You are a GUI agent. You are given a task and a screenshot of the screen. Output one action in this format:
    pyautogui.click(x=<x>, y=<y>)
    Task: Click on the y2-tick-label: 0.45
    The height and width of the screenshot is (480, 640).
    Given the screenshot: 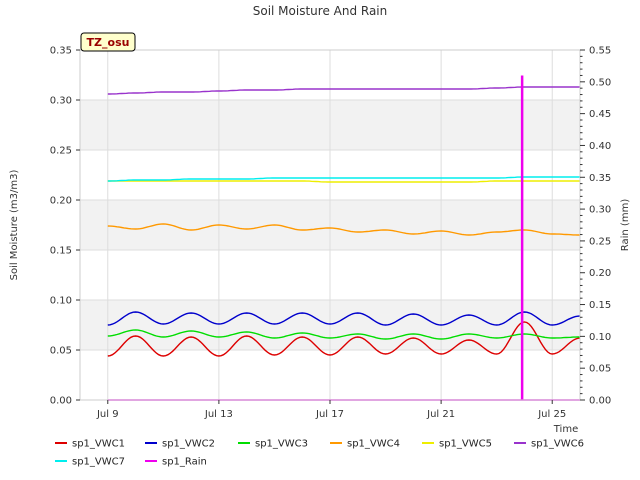 What is the action you would take?
    pyautogui.click(x=600, y=114)
    